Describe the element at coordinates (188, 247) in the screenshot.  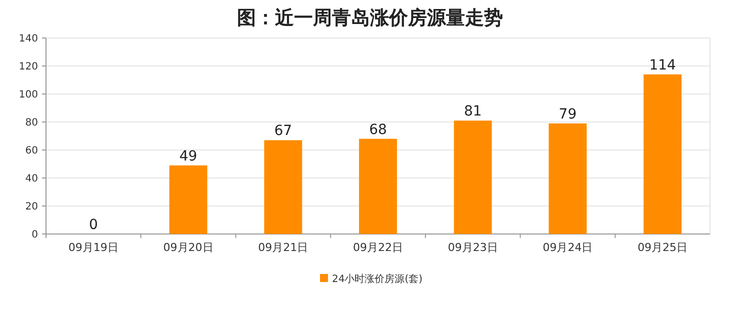
I see `x-tick-label: 09月20日` at that location.